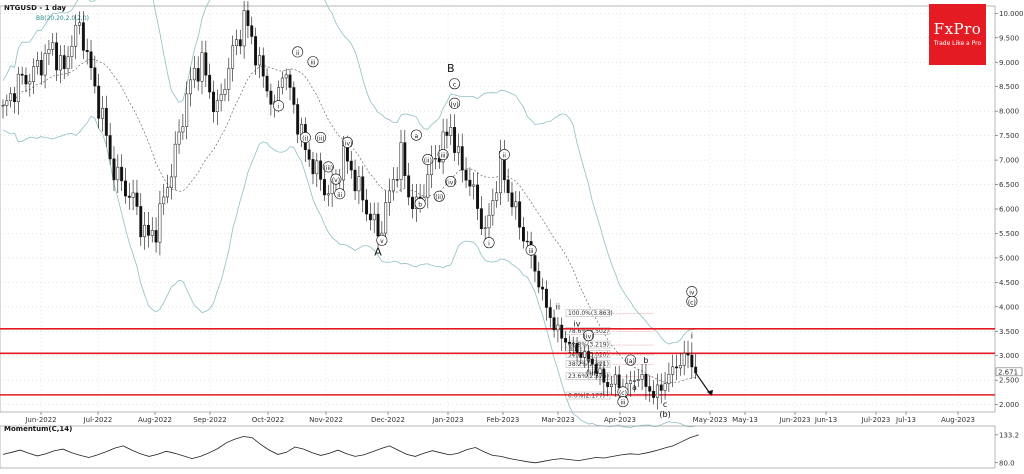 This screenshot has width=1024, height=474. I want to click on x-tick-label: Jun-2022, so click(40, 420).